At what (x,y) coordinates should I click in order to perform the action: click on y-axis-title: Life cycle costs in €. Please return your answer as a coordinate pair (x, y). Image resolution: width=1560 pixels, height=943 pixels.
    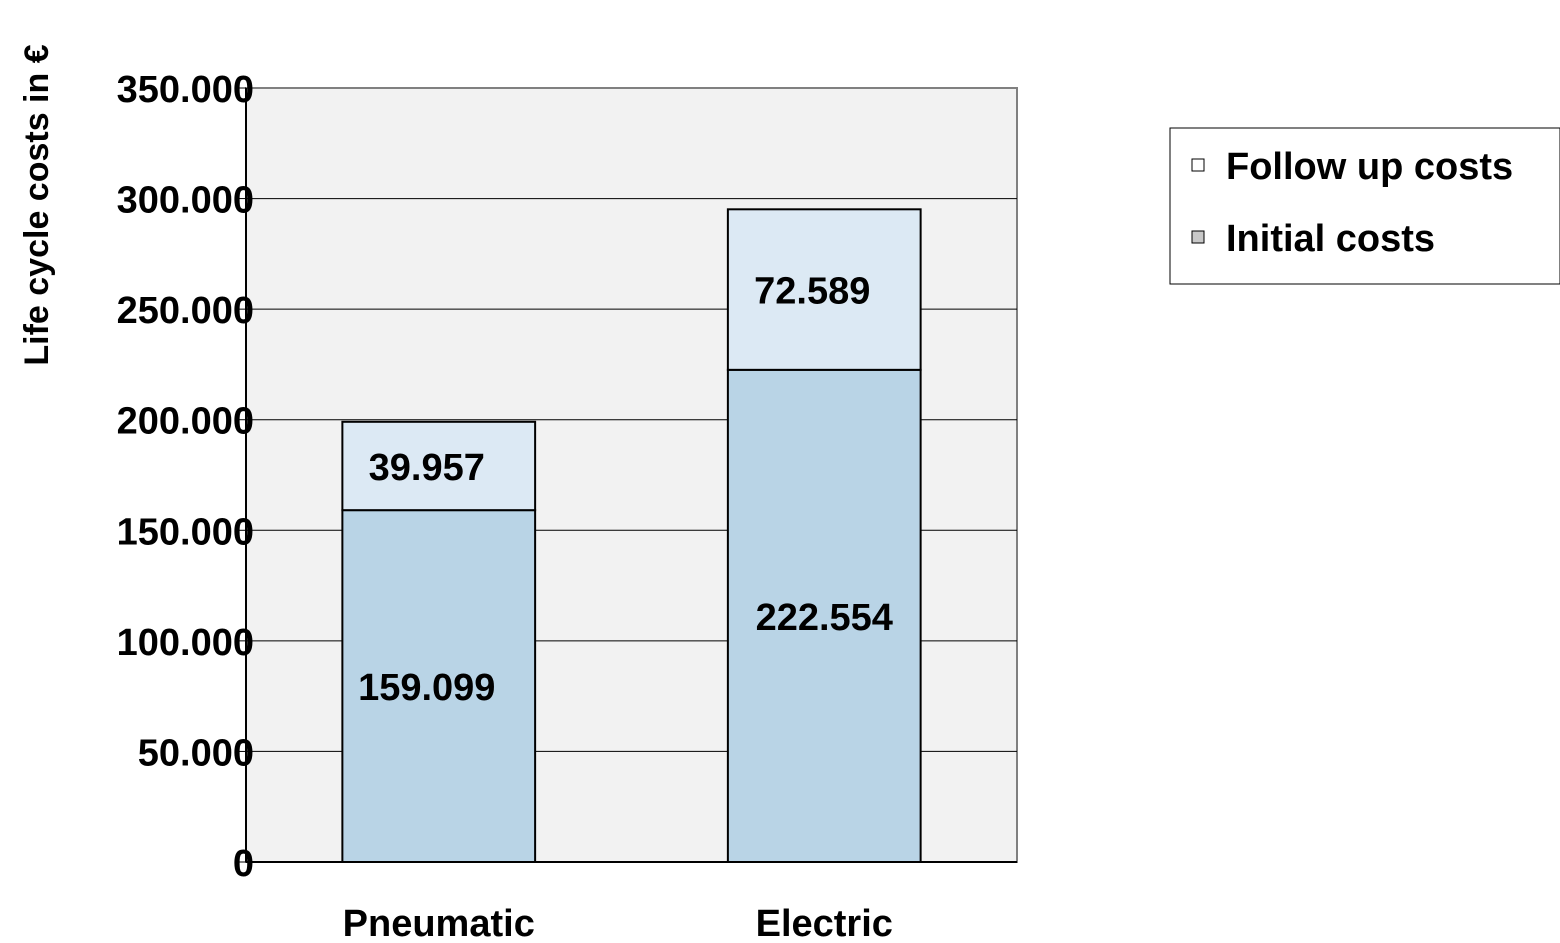
    Looking at the image, I should click on (37, 204).